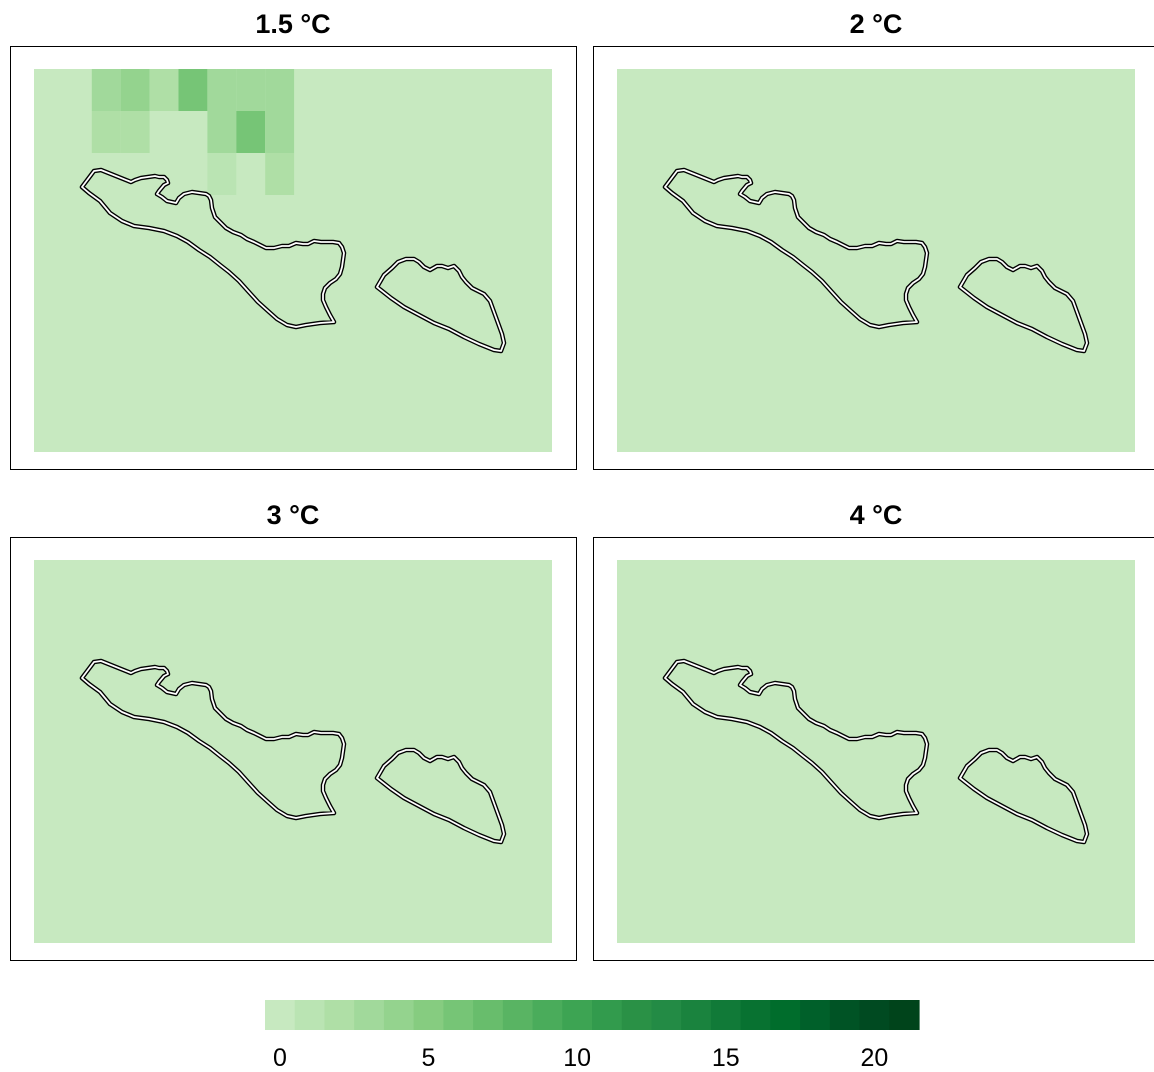 This screenshot has height=1072, width=1154. Describe the element at coordinates (577, 1058) in the screenshot. I see `colorbar-tick-label: 10` at that location.